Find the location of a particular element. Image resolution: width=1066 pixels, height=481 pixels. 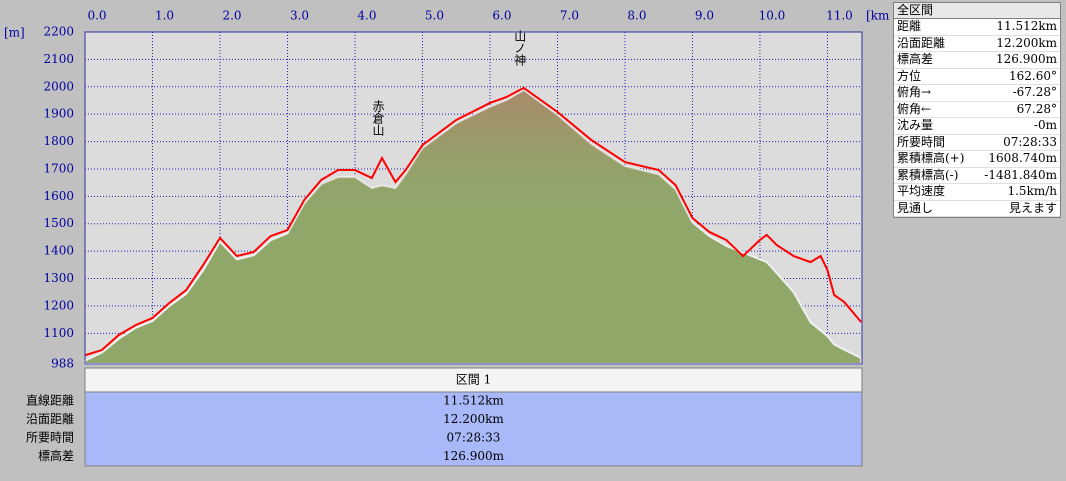

row-label: 直線距離 is located at coordinates (50, 400).